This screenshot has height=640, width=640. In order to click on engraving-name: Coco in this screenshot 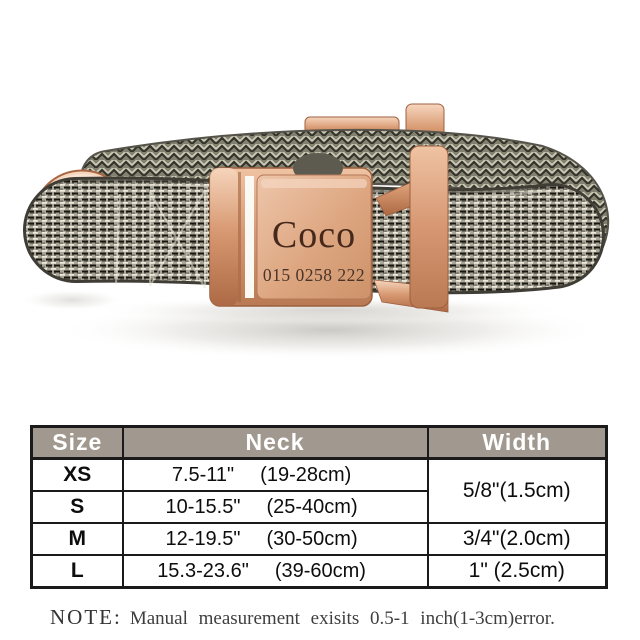, I will do `click(314, 235)`.